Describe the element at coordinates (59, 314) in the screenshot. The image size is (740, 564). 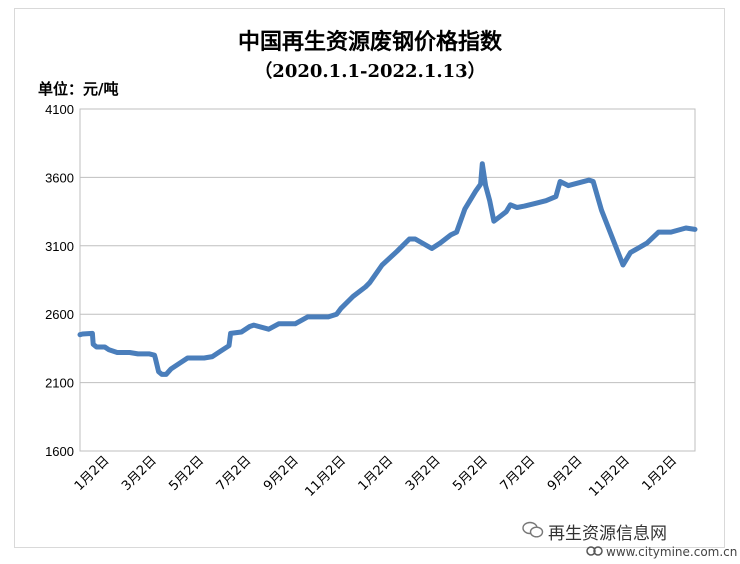
I see `y-tick-label: 2600` at that location.